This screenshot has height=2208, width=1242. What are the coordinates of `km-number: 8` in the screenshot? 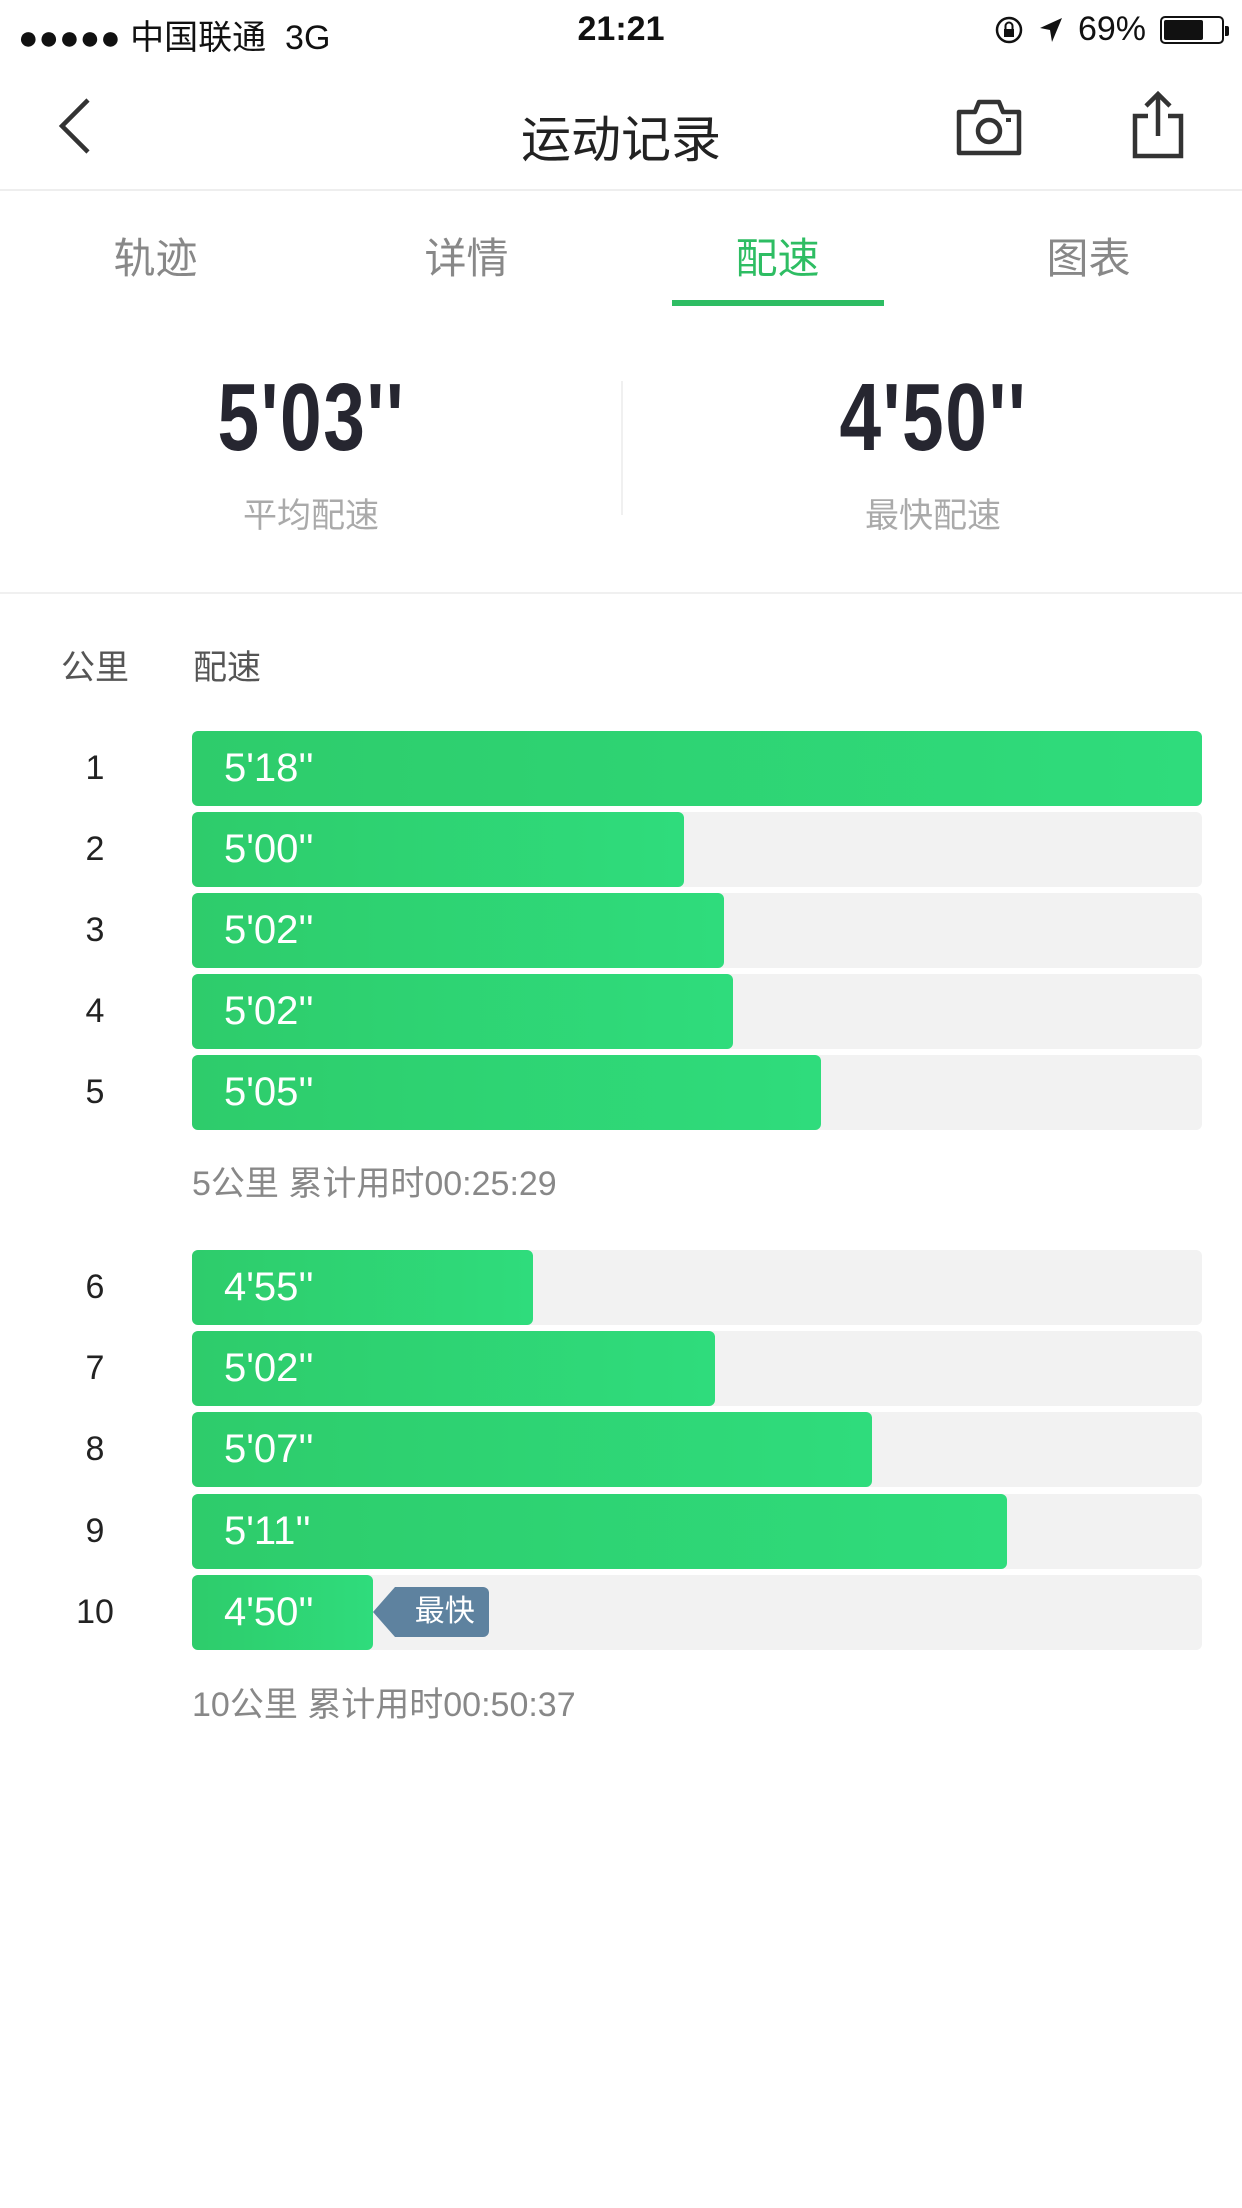 It's located at (95, 1449).